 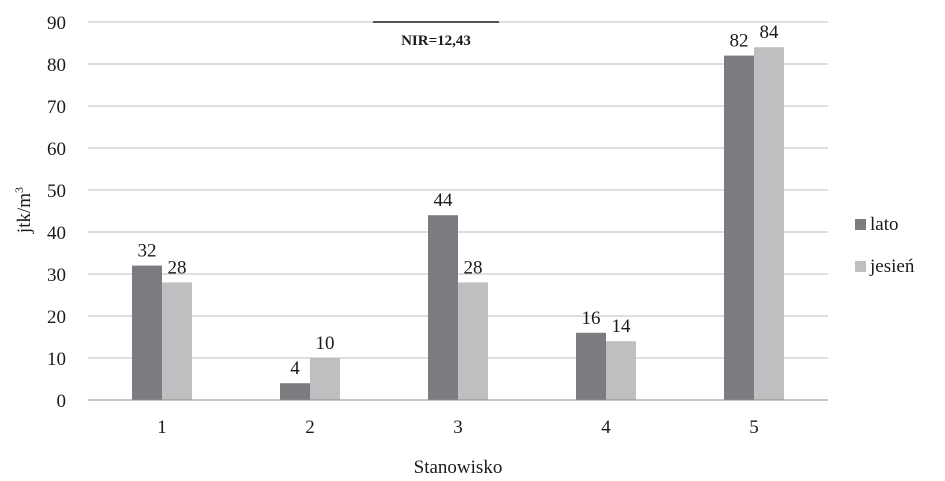 I want to click on data-label: 10, so click(x=325, y=343).